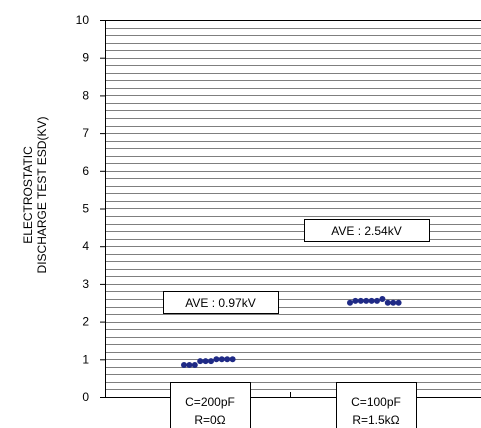 The height and width of the screenshot is (428, 481). I want to click on y-axis-label-line-2: DISCHARGE TEST ESD(KV), so click(42, 195).